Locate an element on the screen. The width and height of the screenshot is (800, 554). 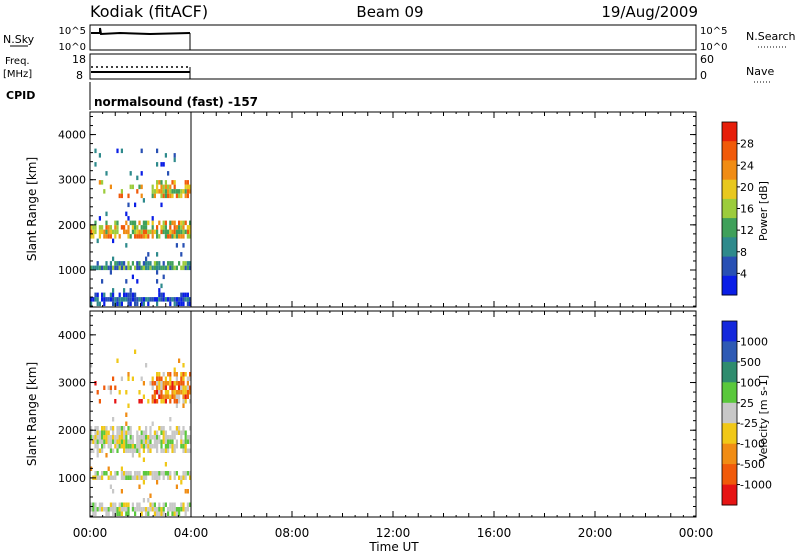
colorbar-tick-label: -500 is located at coordinates (752, 464).